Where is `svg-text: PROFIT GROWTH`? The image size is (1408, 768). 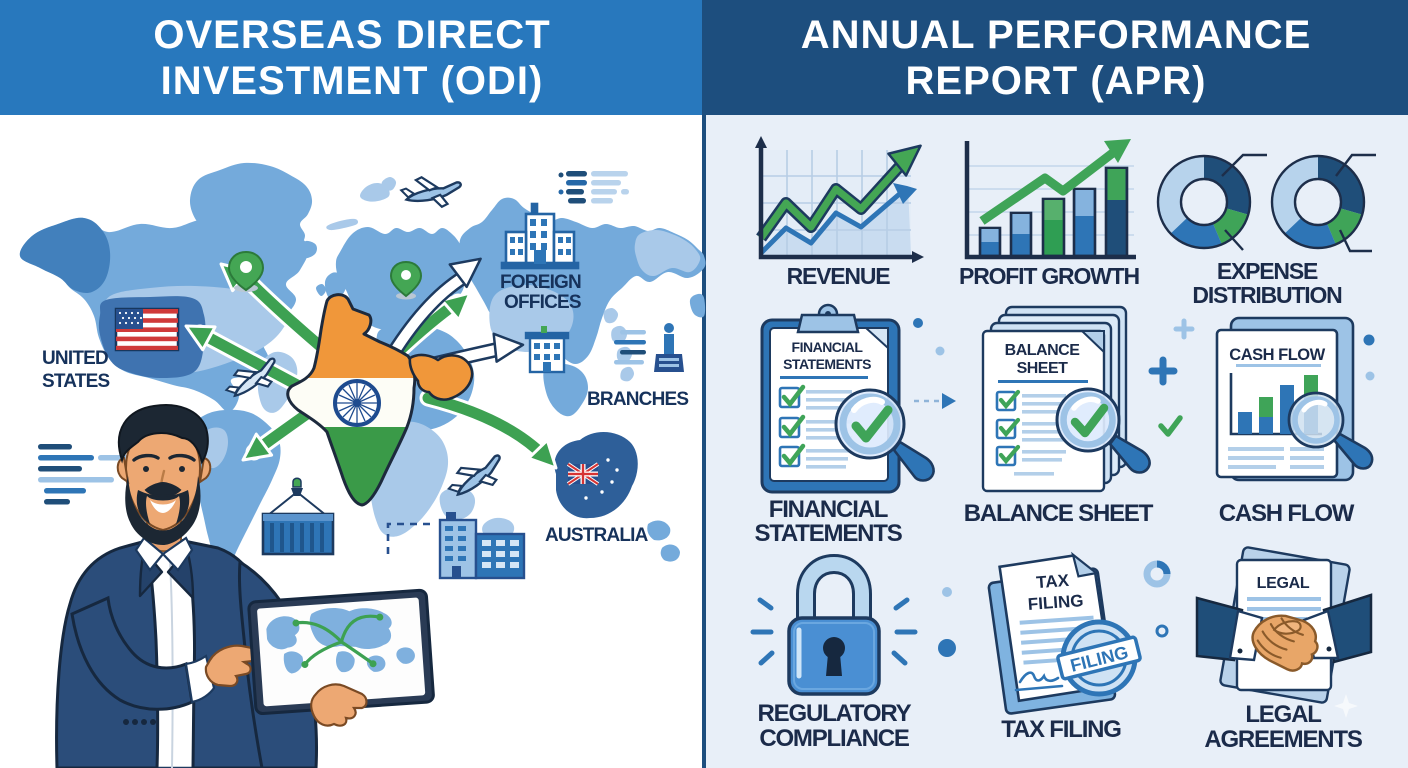
svg-text: PROFIT GROWTH is located at coordinates (1049, 276).